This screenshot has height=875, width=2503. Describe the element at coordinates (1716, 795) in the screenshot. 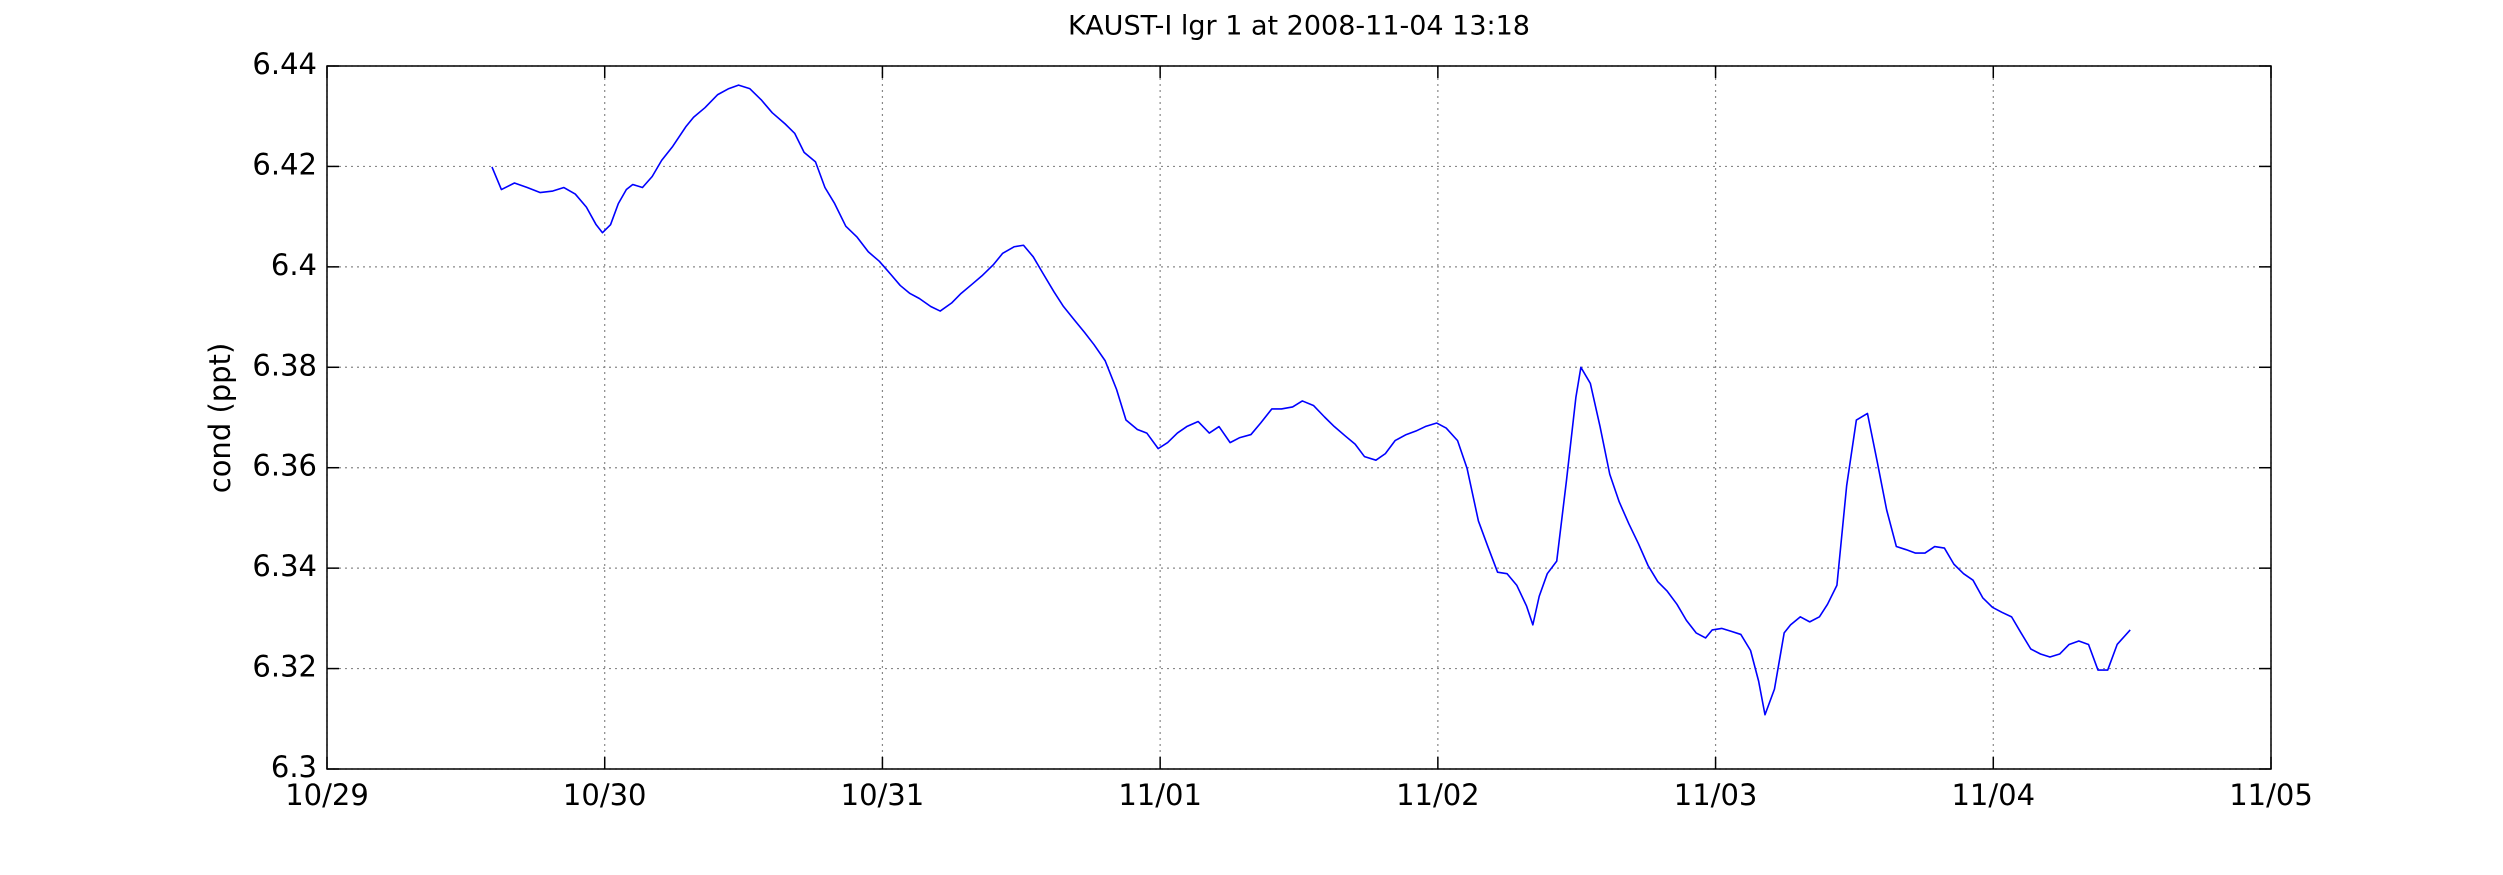

I see `x-tick-label: 11/03` at that location.